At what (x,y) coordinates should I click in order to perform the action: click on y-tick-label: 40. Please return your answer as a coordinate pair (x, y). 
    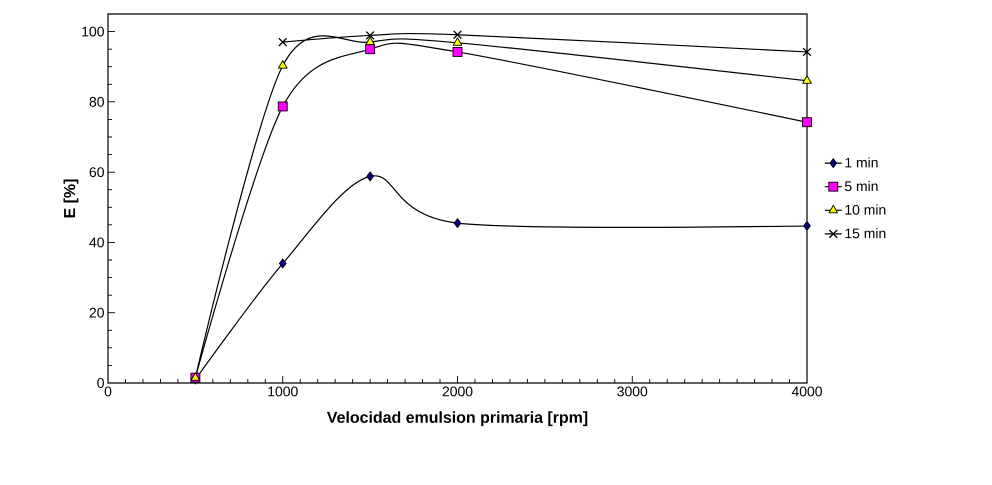
    Looking at the image, I should click on (96, 242).